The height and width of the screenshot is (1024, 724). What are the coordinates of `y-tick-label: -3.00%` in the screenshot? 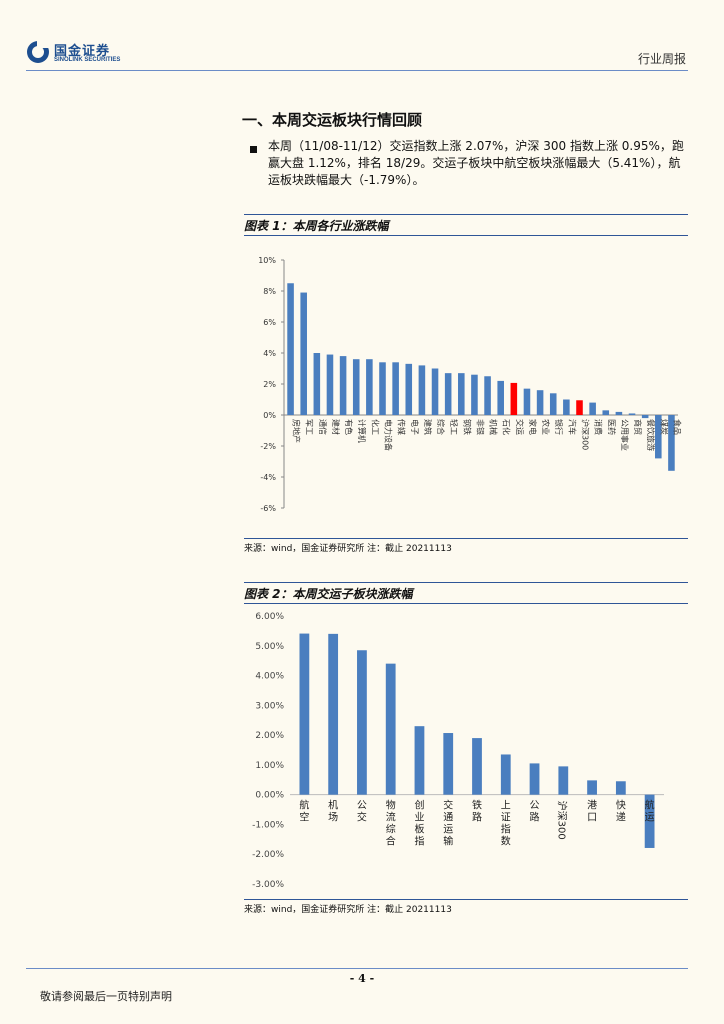 It's located at (268, 885).